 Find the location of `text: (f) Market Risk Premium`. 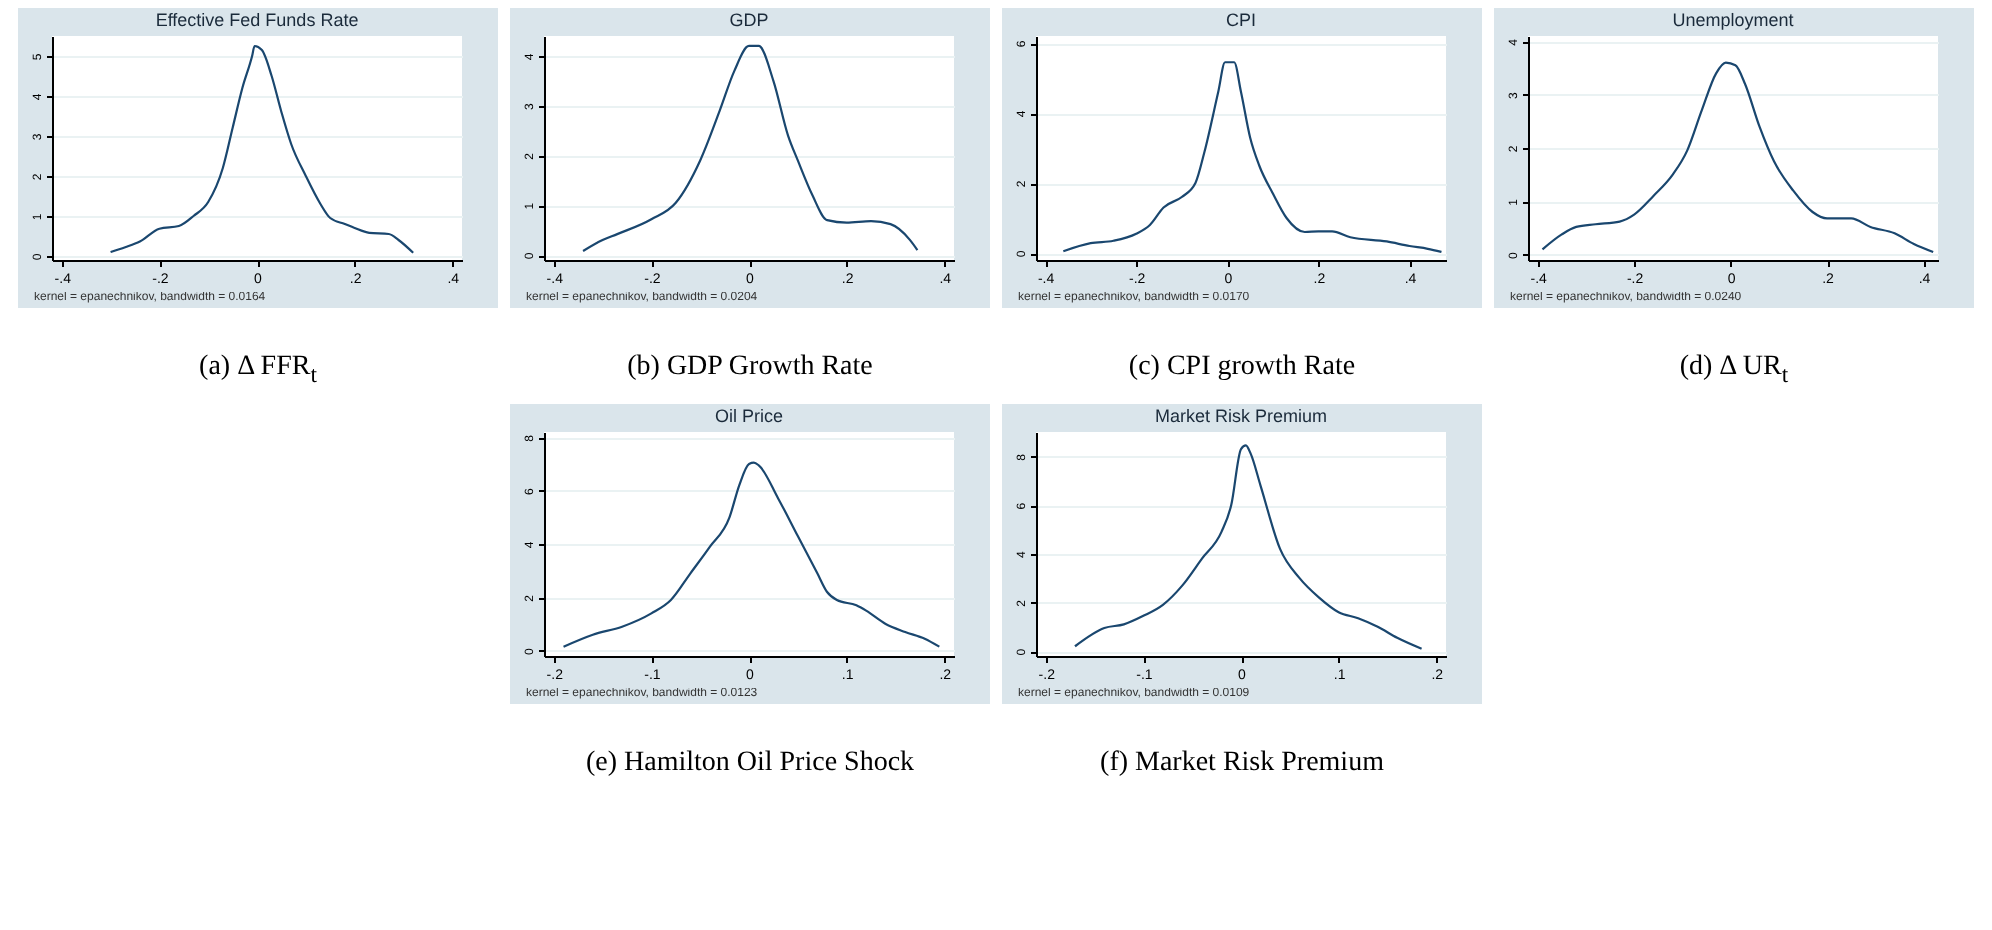

text: (f) Market Risk Premium is located at coordinates (1242, 765).